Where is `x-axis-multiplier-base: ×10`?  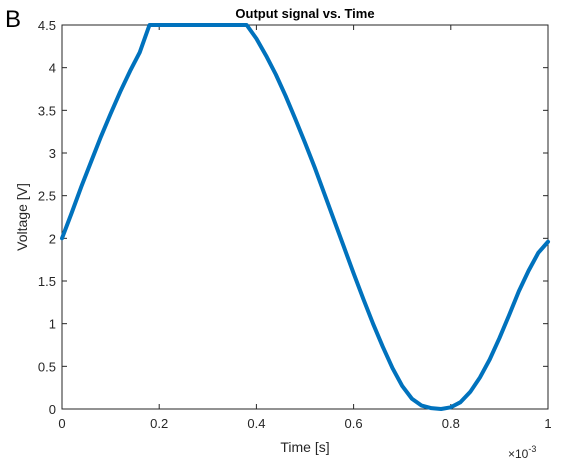
x-axis-multiplier-base: ×10 is located at coordinates (518, 454).